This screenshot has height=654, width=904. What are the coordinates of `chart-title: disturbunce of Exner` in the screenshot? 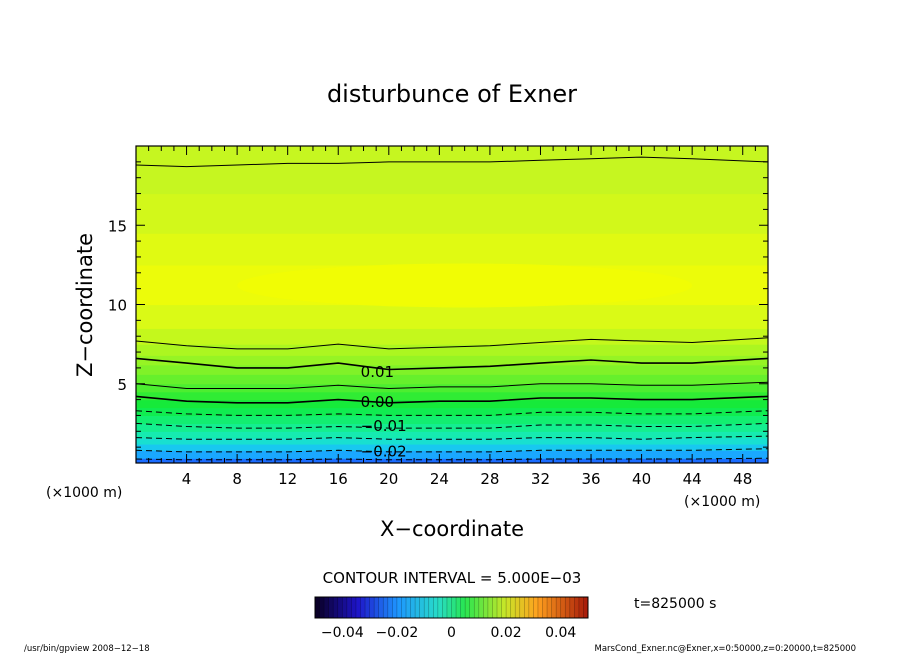 It's located at (452, 94).